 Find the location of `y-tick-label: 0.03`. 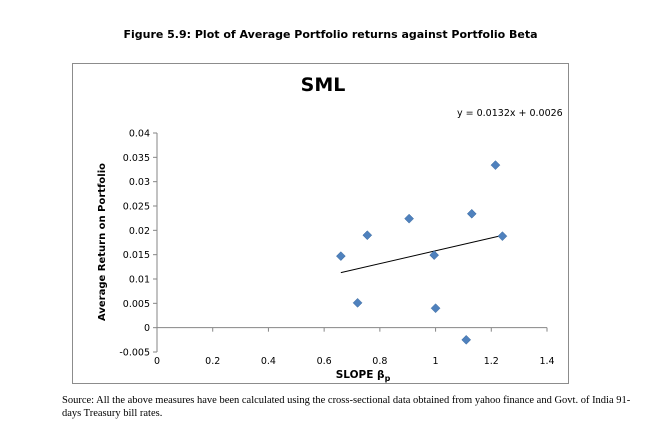

y-tick-label: 0.03 is located at coordinates (139, 182).